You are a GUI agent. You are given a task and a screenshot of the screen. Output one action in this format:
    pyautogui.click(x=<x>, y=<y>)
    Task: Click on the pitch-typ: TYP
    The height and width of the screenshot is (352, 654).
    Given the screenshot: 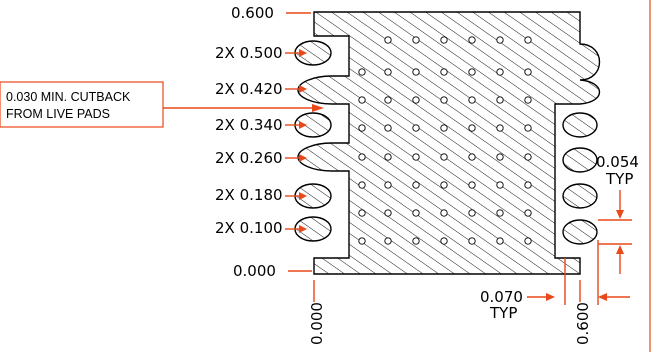 What is the action you would take?
    pyautogui.click(x=619, y=179)
    